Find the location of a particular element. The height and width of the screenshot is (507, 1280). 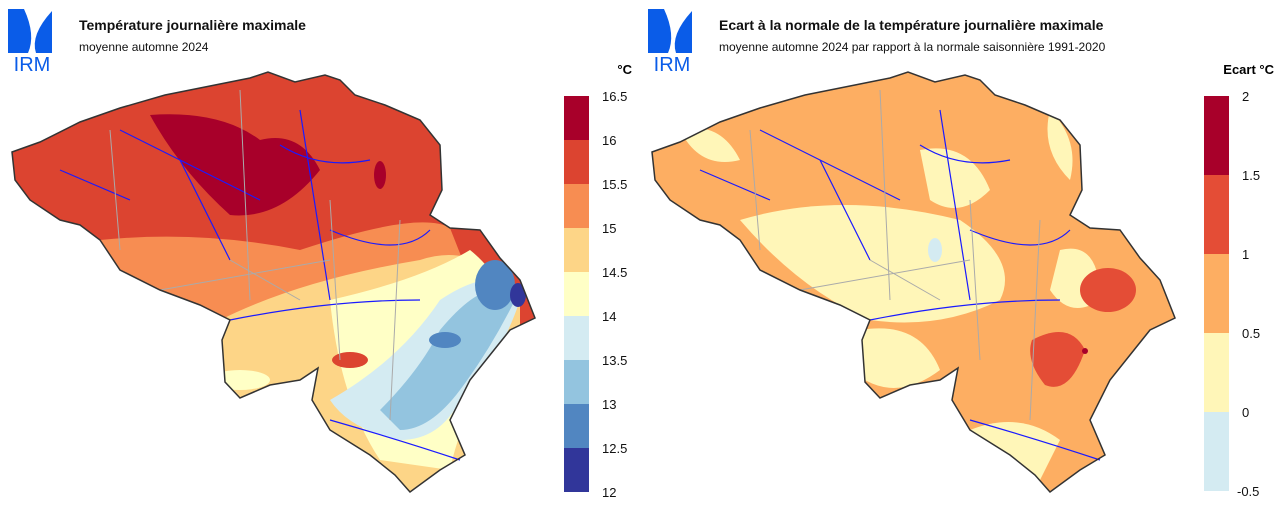

legend-unit: °C is located at coordinates (624, 69).